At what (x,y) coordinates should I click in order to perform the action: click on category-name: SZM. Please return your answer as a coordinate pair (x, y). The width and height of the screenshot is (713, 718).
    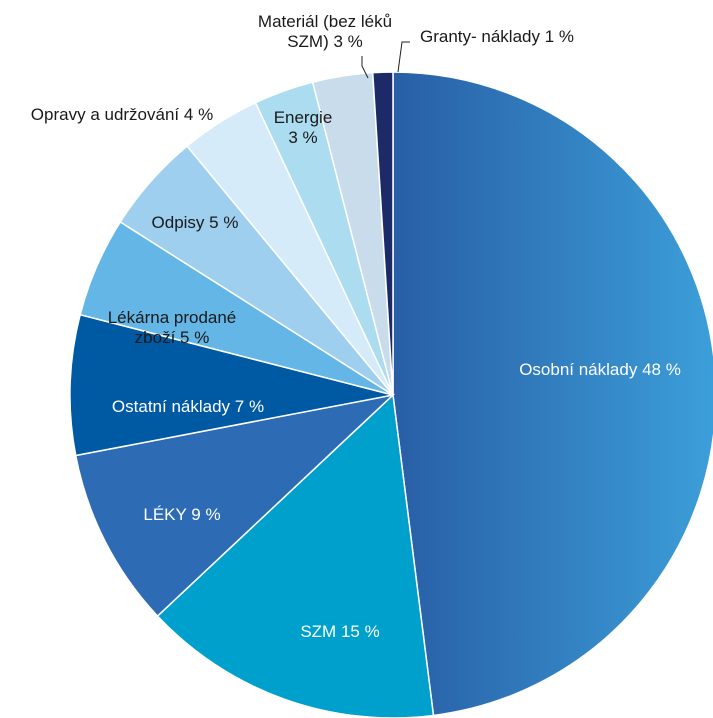
    Looking at the image, I should click on (318, 631).